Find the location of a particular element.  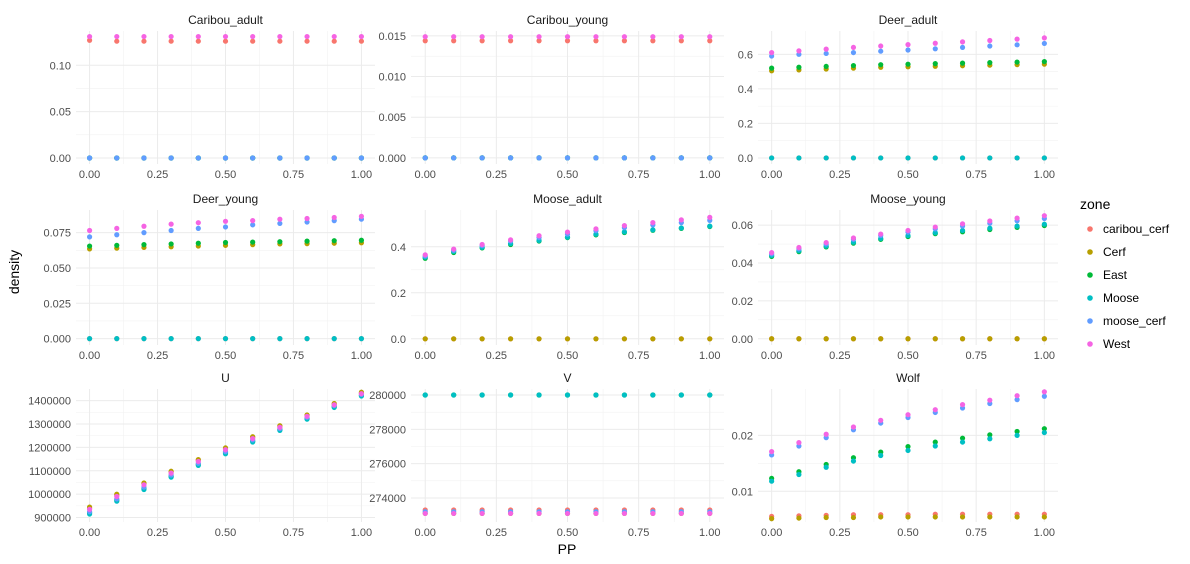

y-tick-label: 1200000 is located at coordinates (49, 448).